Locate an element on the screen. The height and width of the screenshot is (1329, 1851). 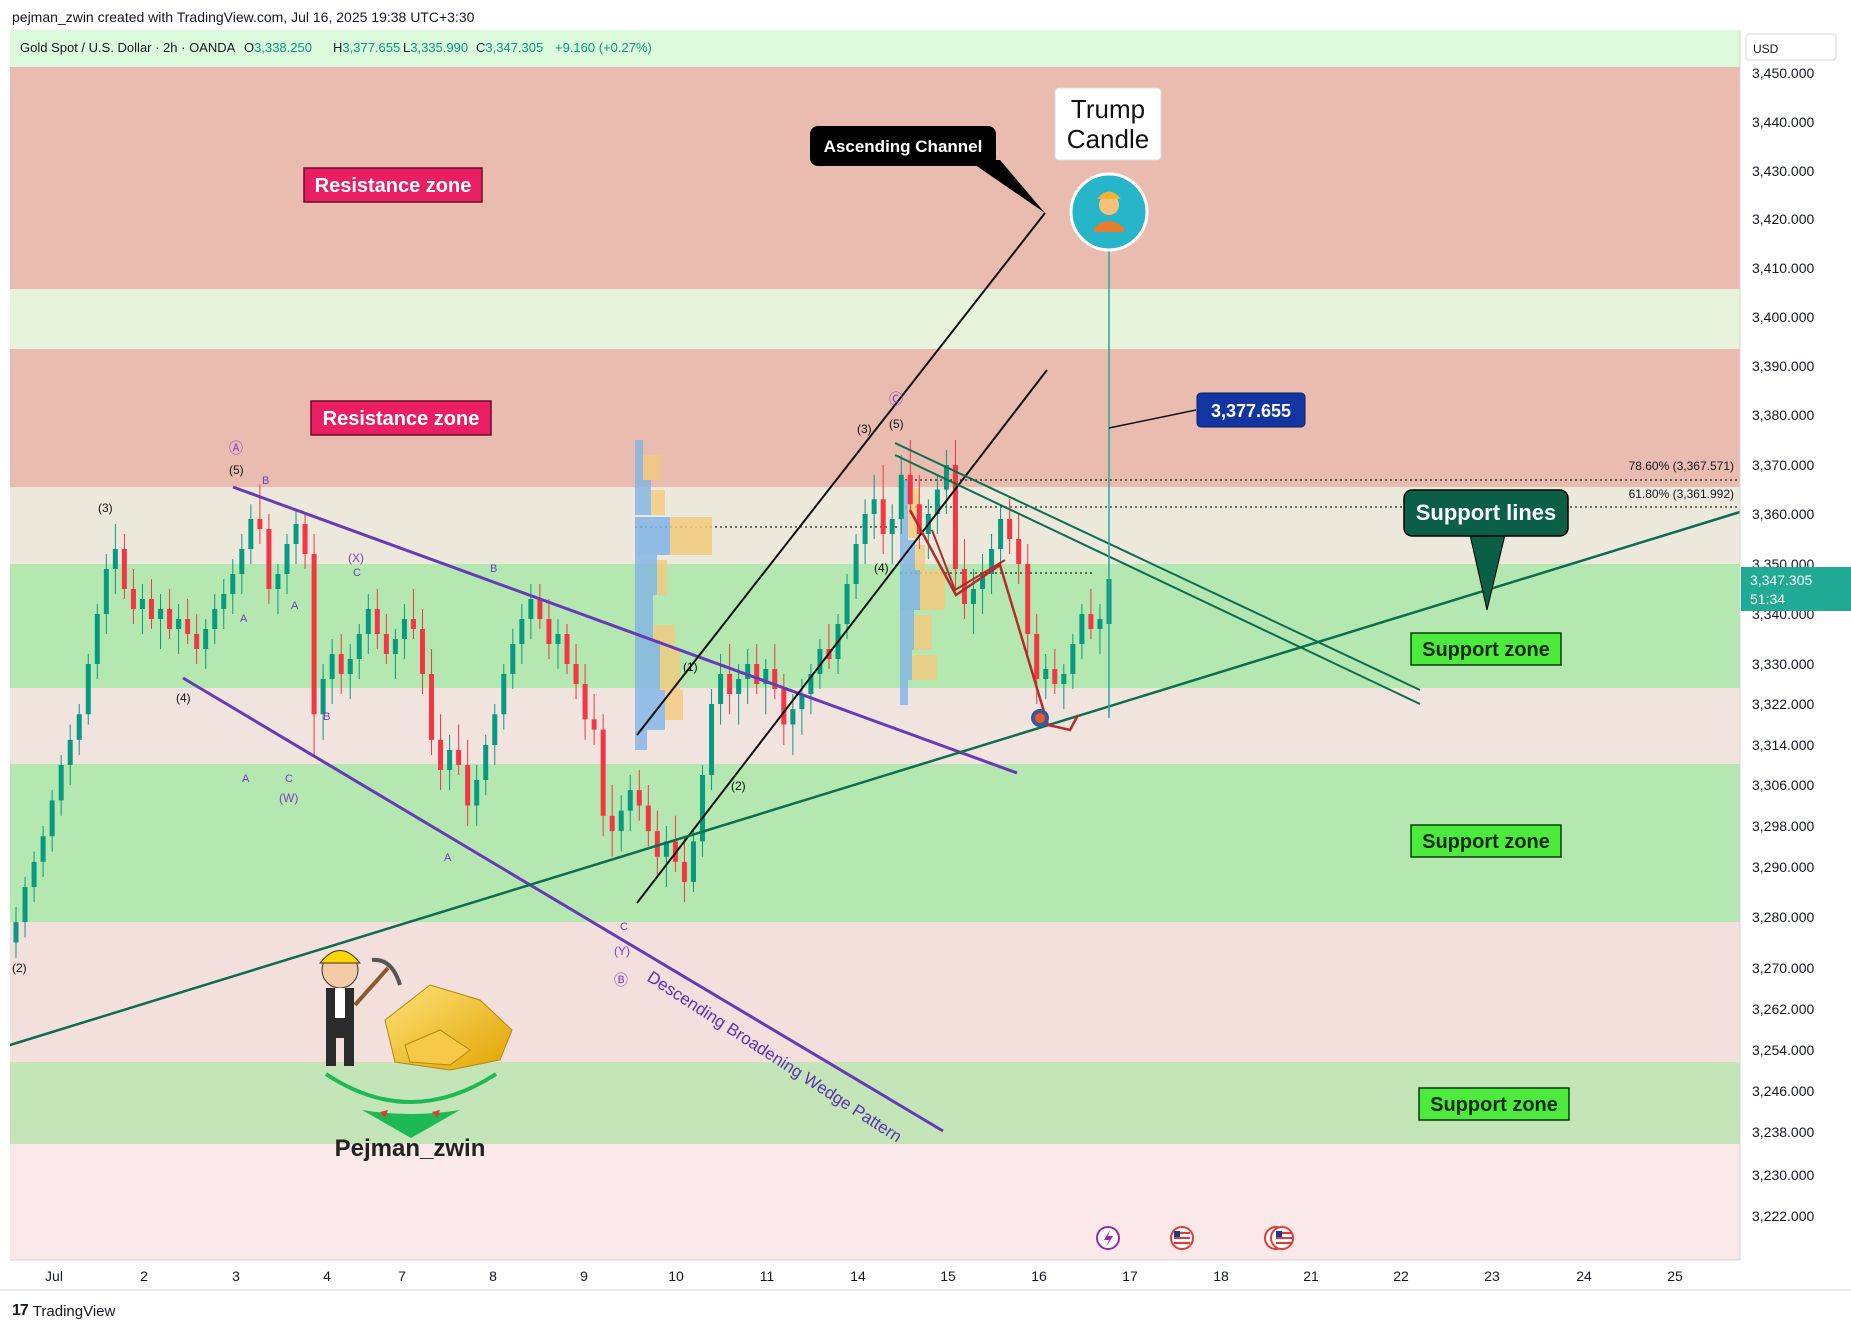
wave-label: A is located at coordinates (295, 606).